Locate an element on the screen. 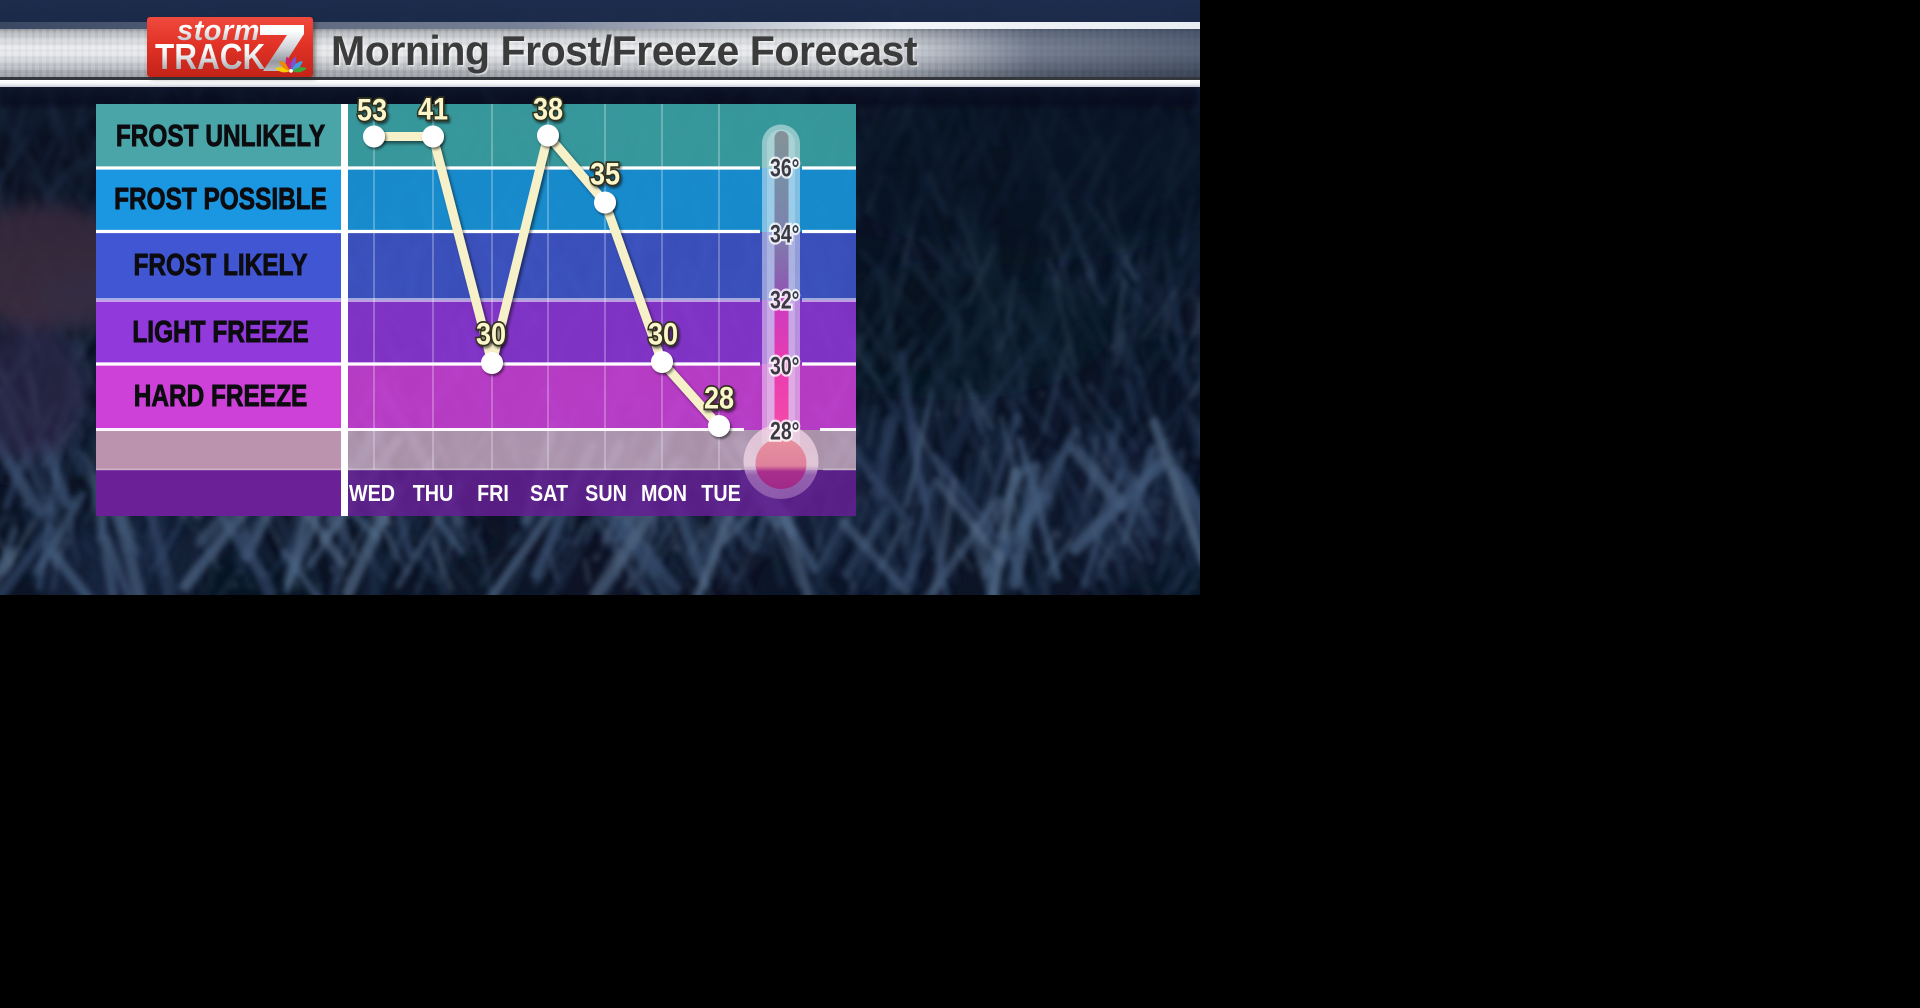 The image size is (1920, 1008). svg-text: 34° is located at coordinates (784, 234).